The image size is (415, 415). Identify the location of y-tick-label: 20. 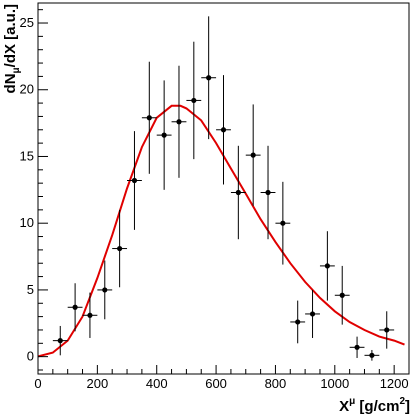
(27, 89).